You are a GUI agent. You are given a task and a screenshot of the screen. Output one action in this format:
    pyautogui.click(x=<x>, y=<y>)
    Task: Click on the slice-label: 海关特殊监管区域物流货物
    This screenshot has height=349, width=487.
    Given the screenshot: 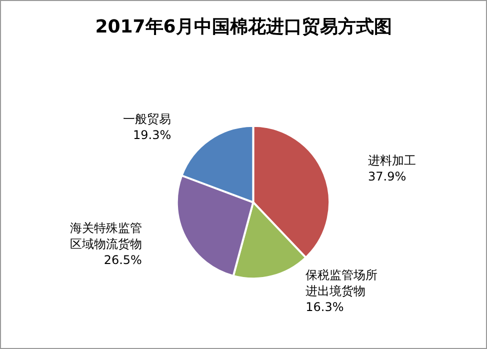 What is the action you would take?
    pyautogui.click(x=106, y=235)
    